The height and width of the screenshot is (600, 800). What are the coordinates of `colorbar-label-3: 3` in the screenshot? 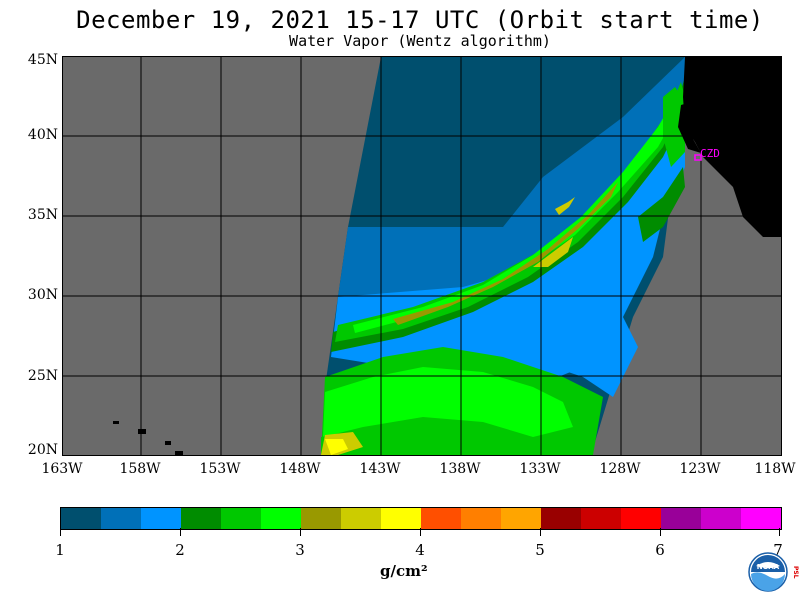 It's located at (300, 550).